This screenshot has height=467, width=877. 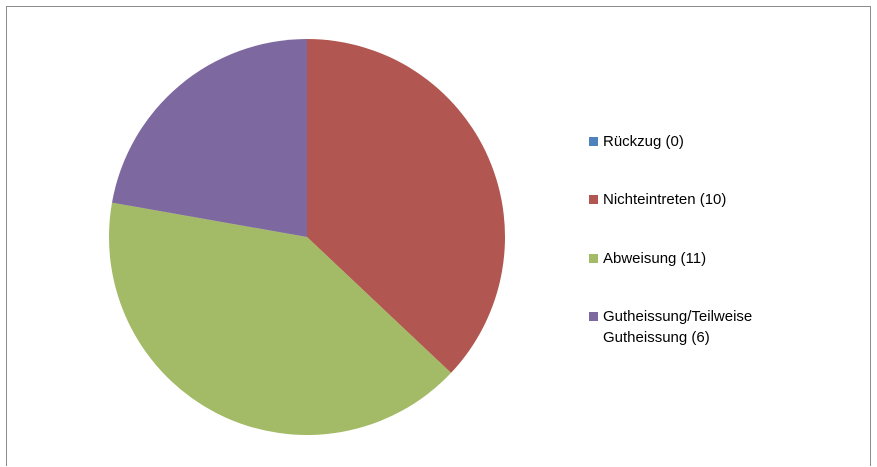 What do you see at coordinates (696, 141) in the screenshot?
I see `legend-item-rueckzug: Rückzug (0)` at bounding box center [696, 141].